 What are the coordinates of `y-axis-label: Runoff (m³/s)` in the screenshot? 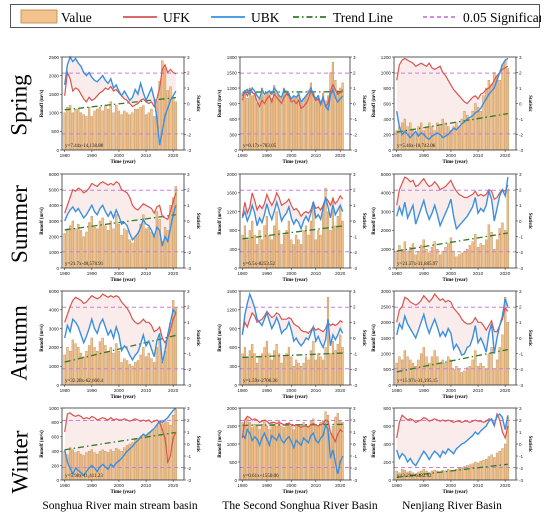 It's located at (220, 444).